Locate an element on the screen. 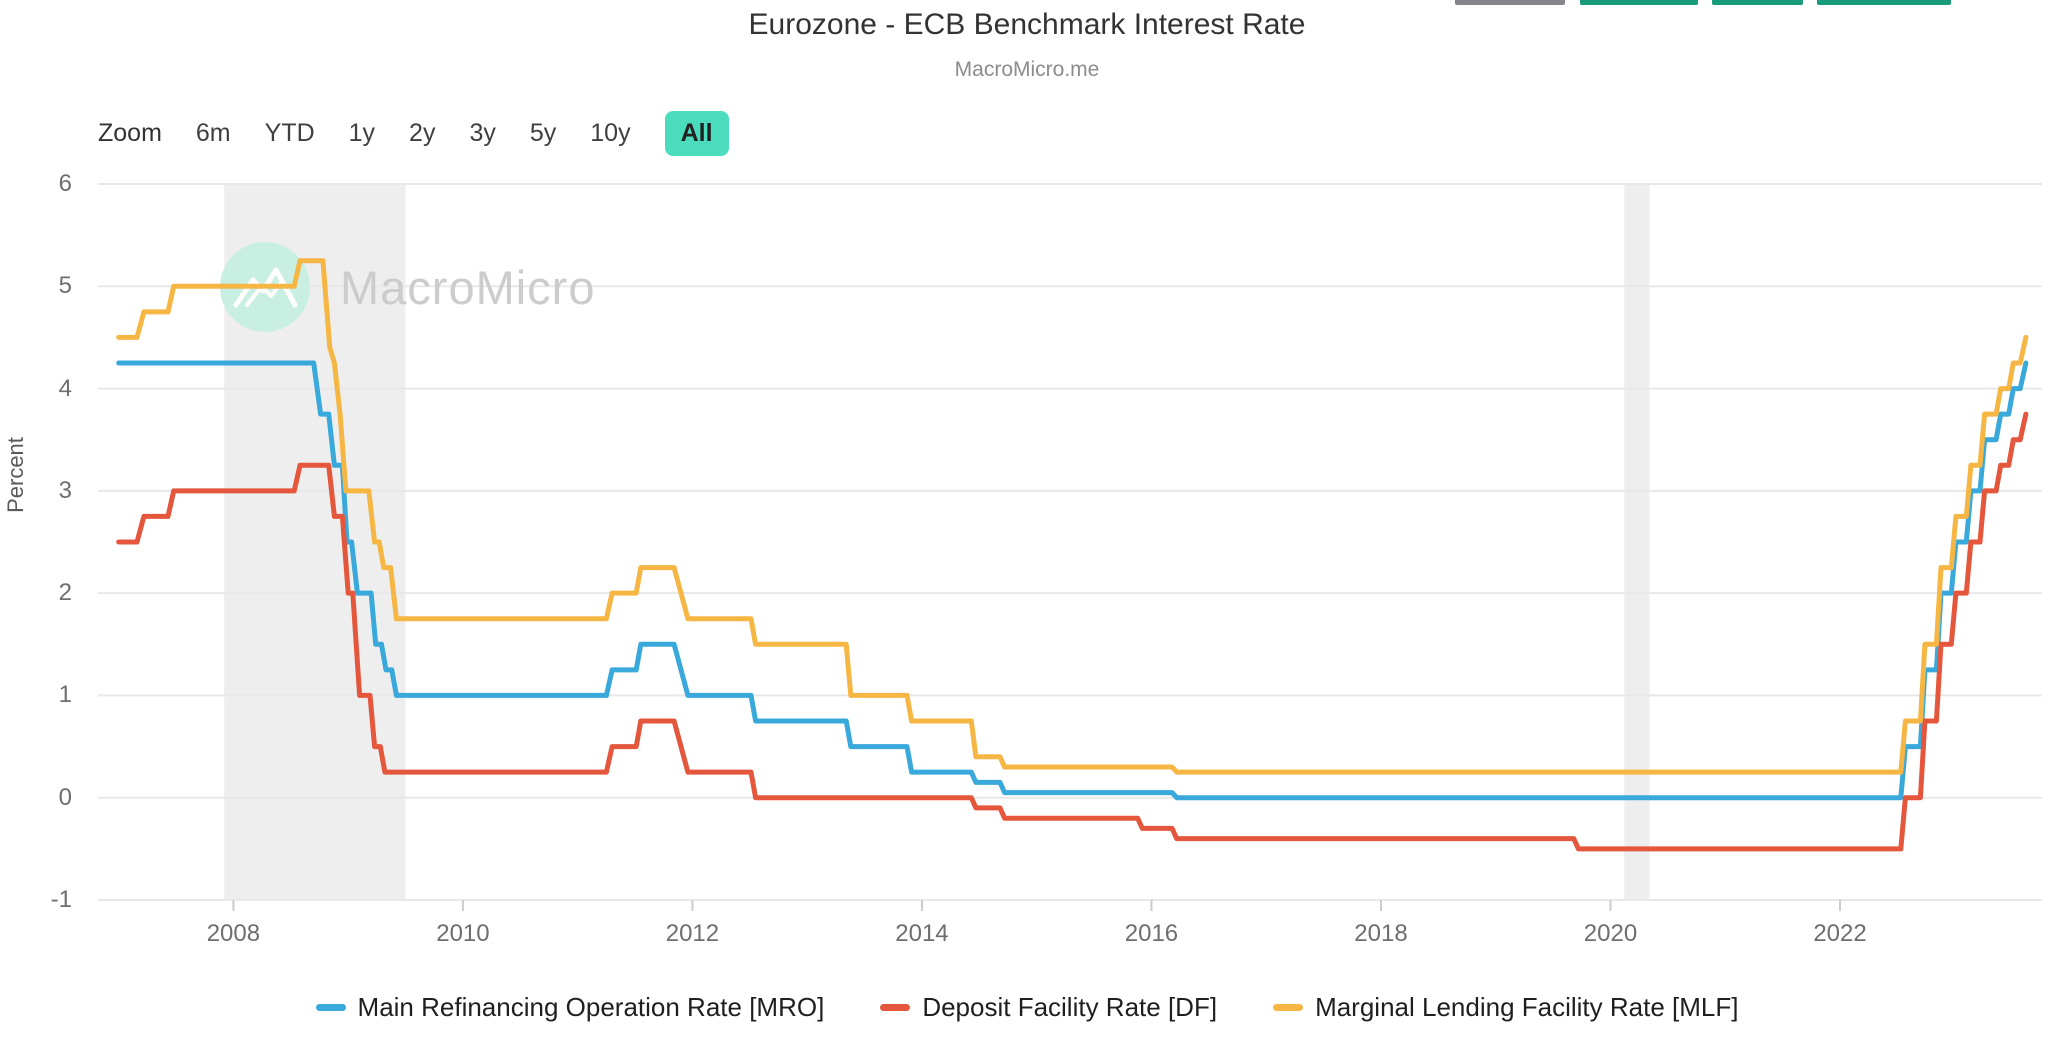  range-2y-button: 2y is located at coordinates (422, 132).